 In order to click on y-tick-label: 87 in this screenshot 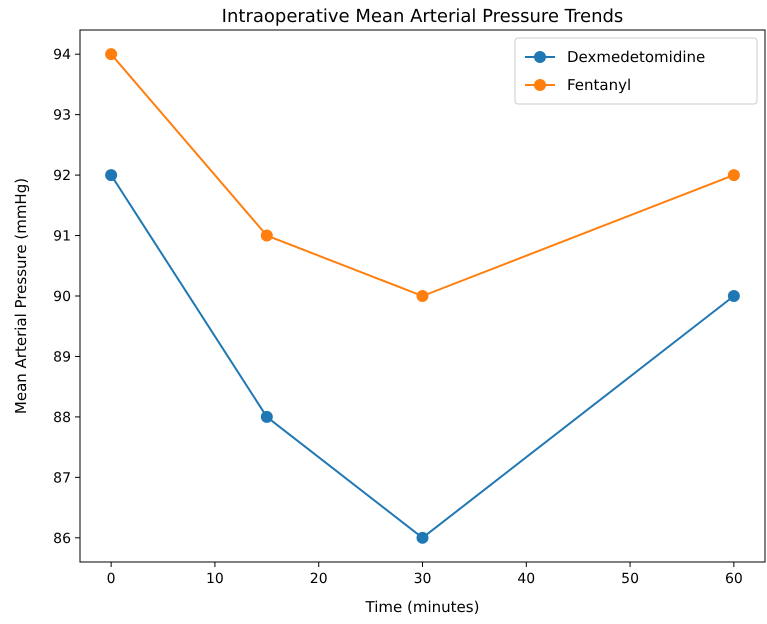, I will do `click(62, 478)`.